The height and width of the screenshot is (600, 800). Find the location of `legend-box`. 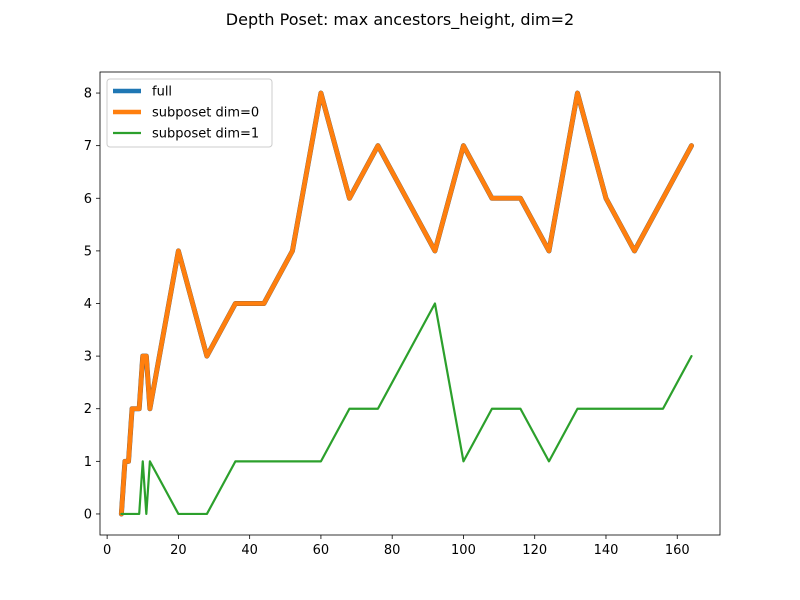

legend-box is located at coordinates (189, 113).